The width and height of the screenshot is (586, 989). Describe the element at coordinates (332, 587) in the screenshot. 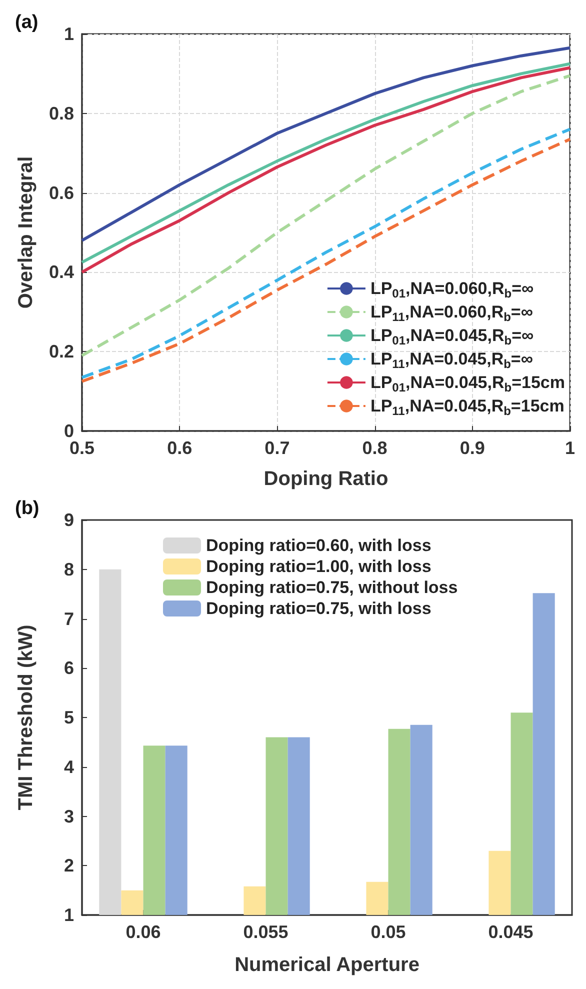

I see `legend-label: Doping ratio=0.75, without loss` at that location.